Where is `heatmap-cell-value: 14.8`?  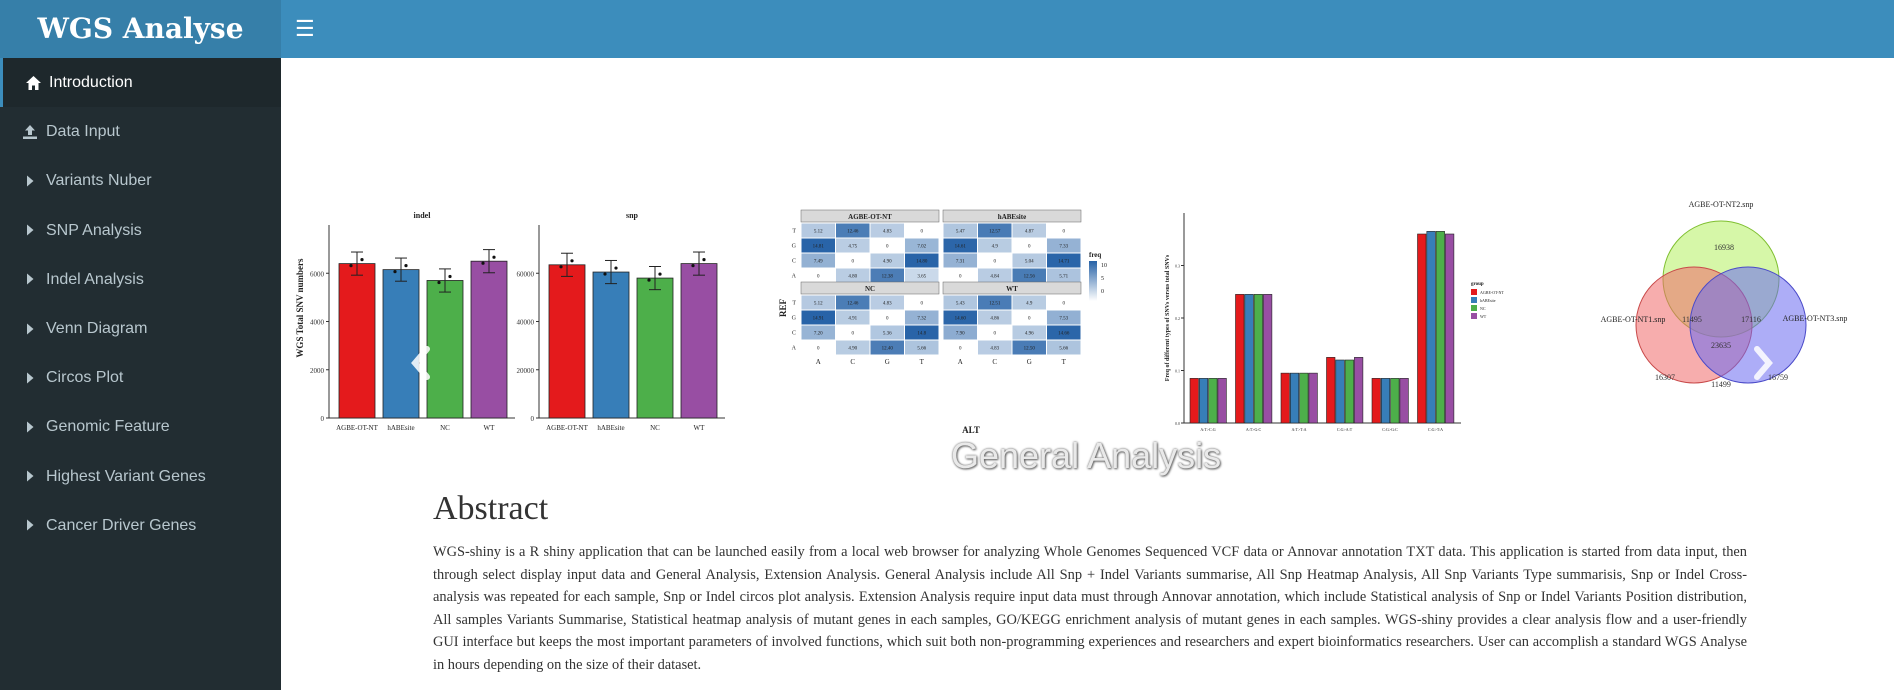 heatmap-cell-value: 14.8 is located at coordinates (921, 334).